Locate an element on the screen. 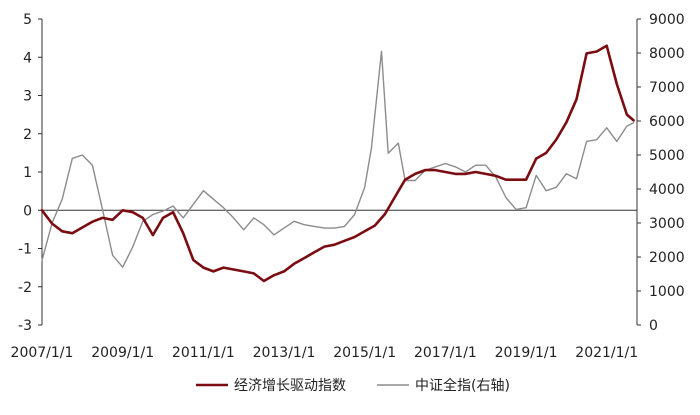 The width and height of the screenshot is (700, 415). x-tick-label: 2009/1/1 is located at coordinates (122, 353).